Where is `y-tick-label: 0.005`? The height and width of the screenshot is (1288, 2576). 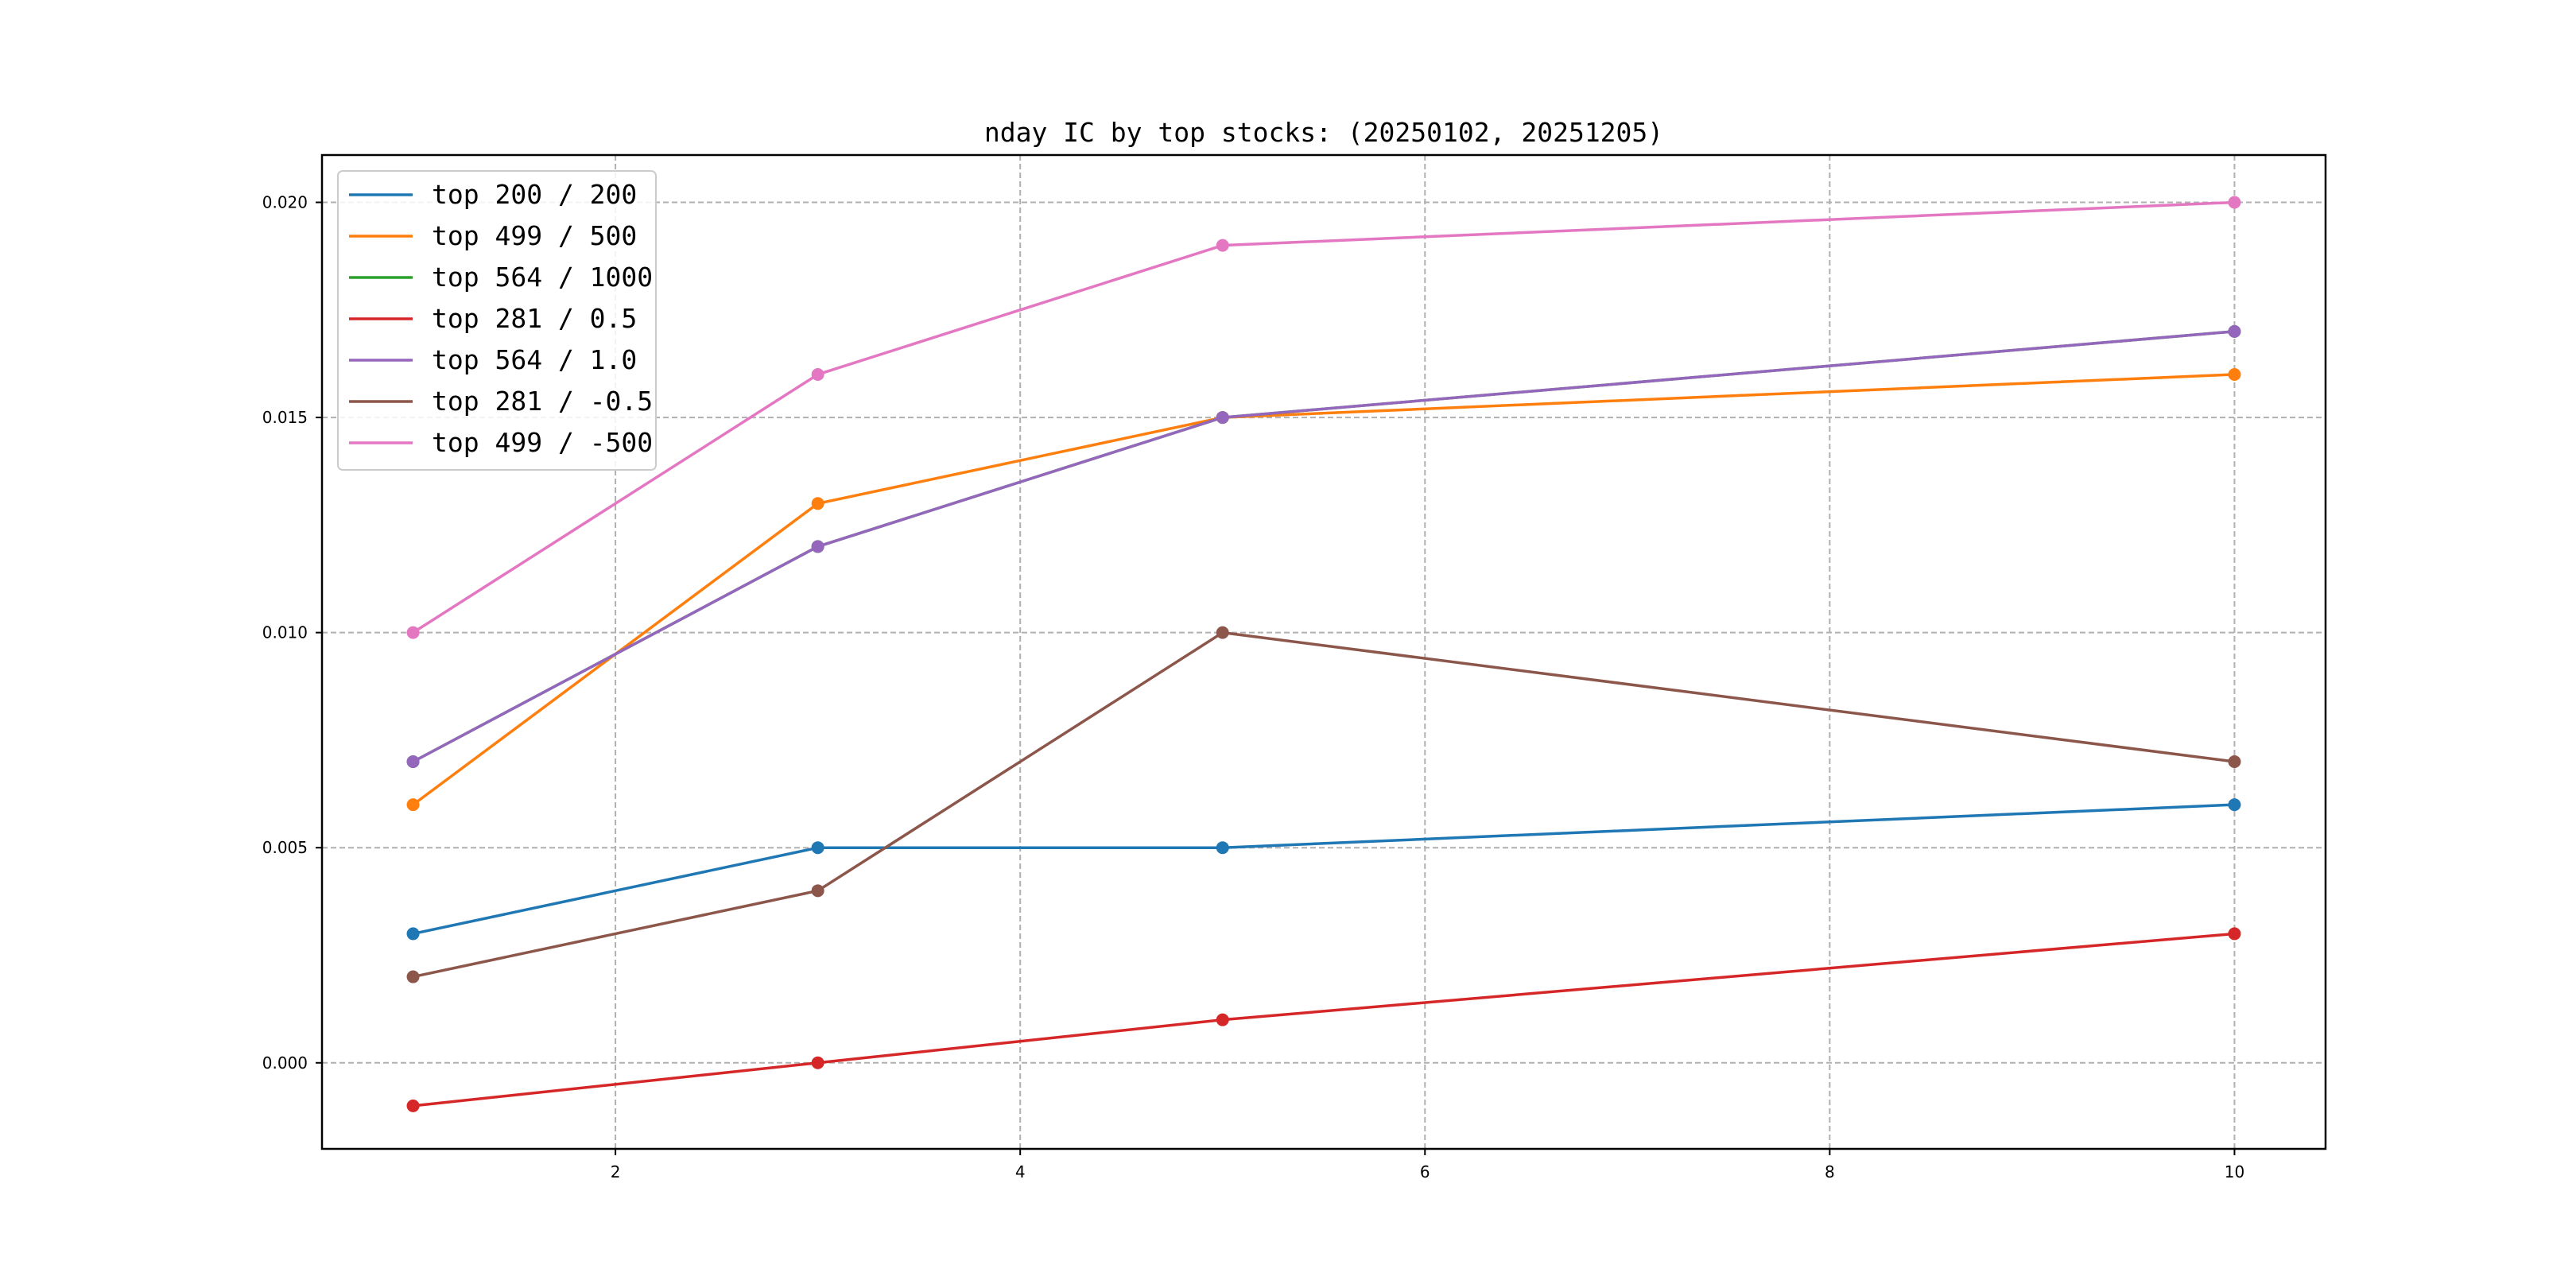 y-tick-label: 0.005 is located at coordinates (285, 847).